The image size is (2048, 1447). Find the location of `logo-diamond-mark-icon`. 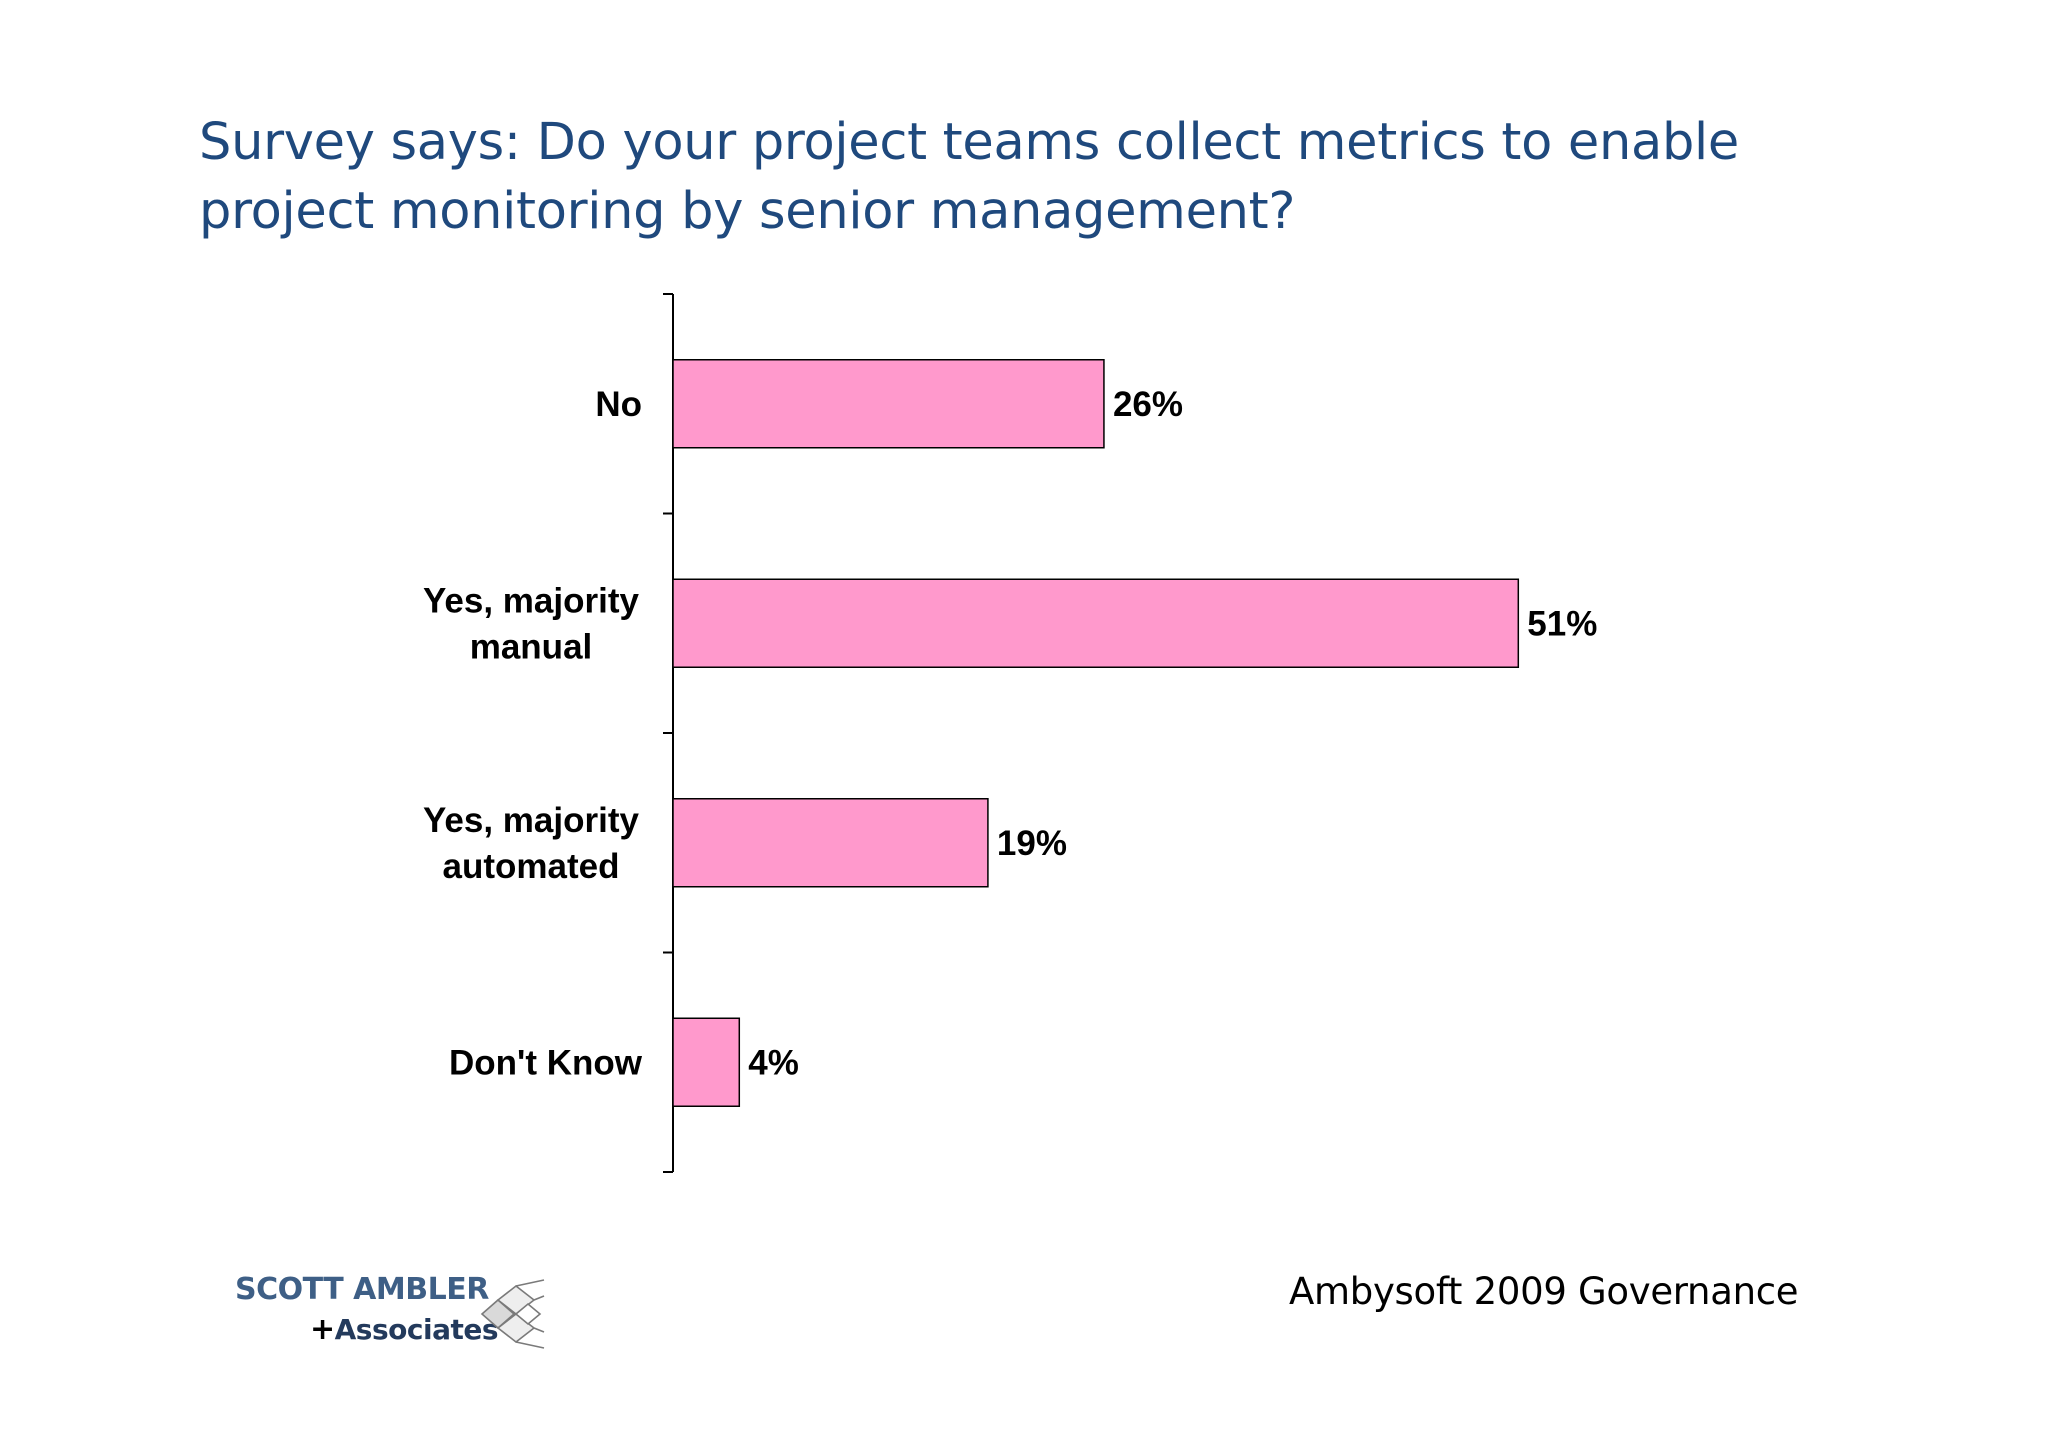

logo-diamond-mark-icon is located at coordinates (512, 1314).